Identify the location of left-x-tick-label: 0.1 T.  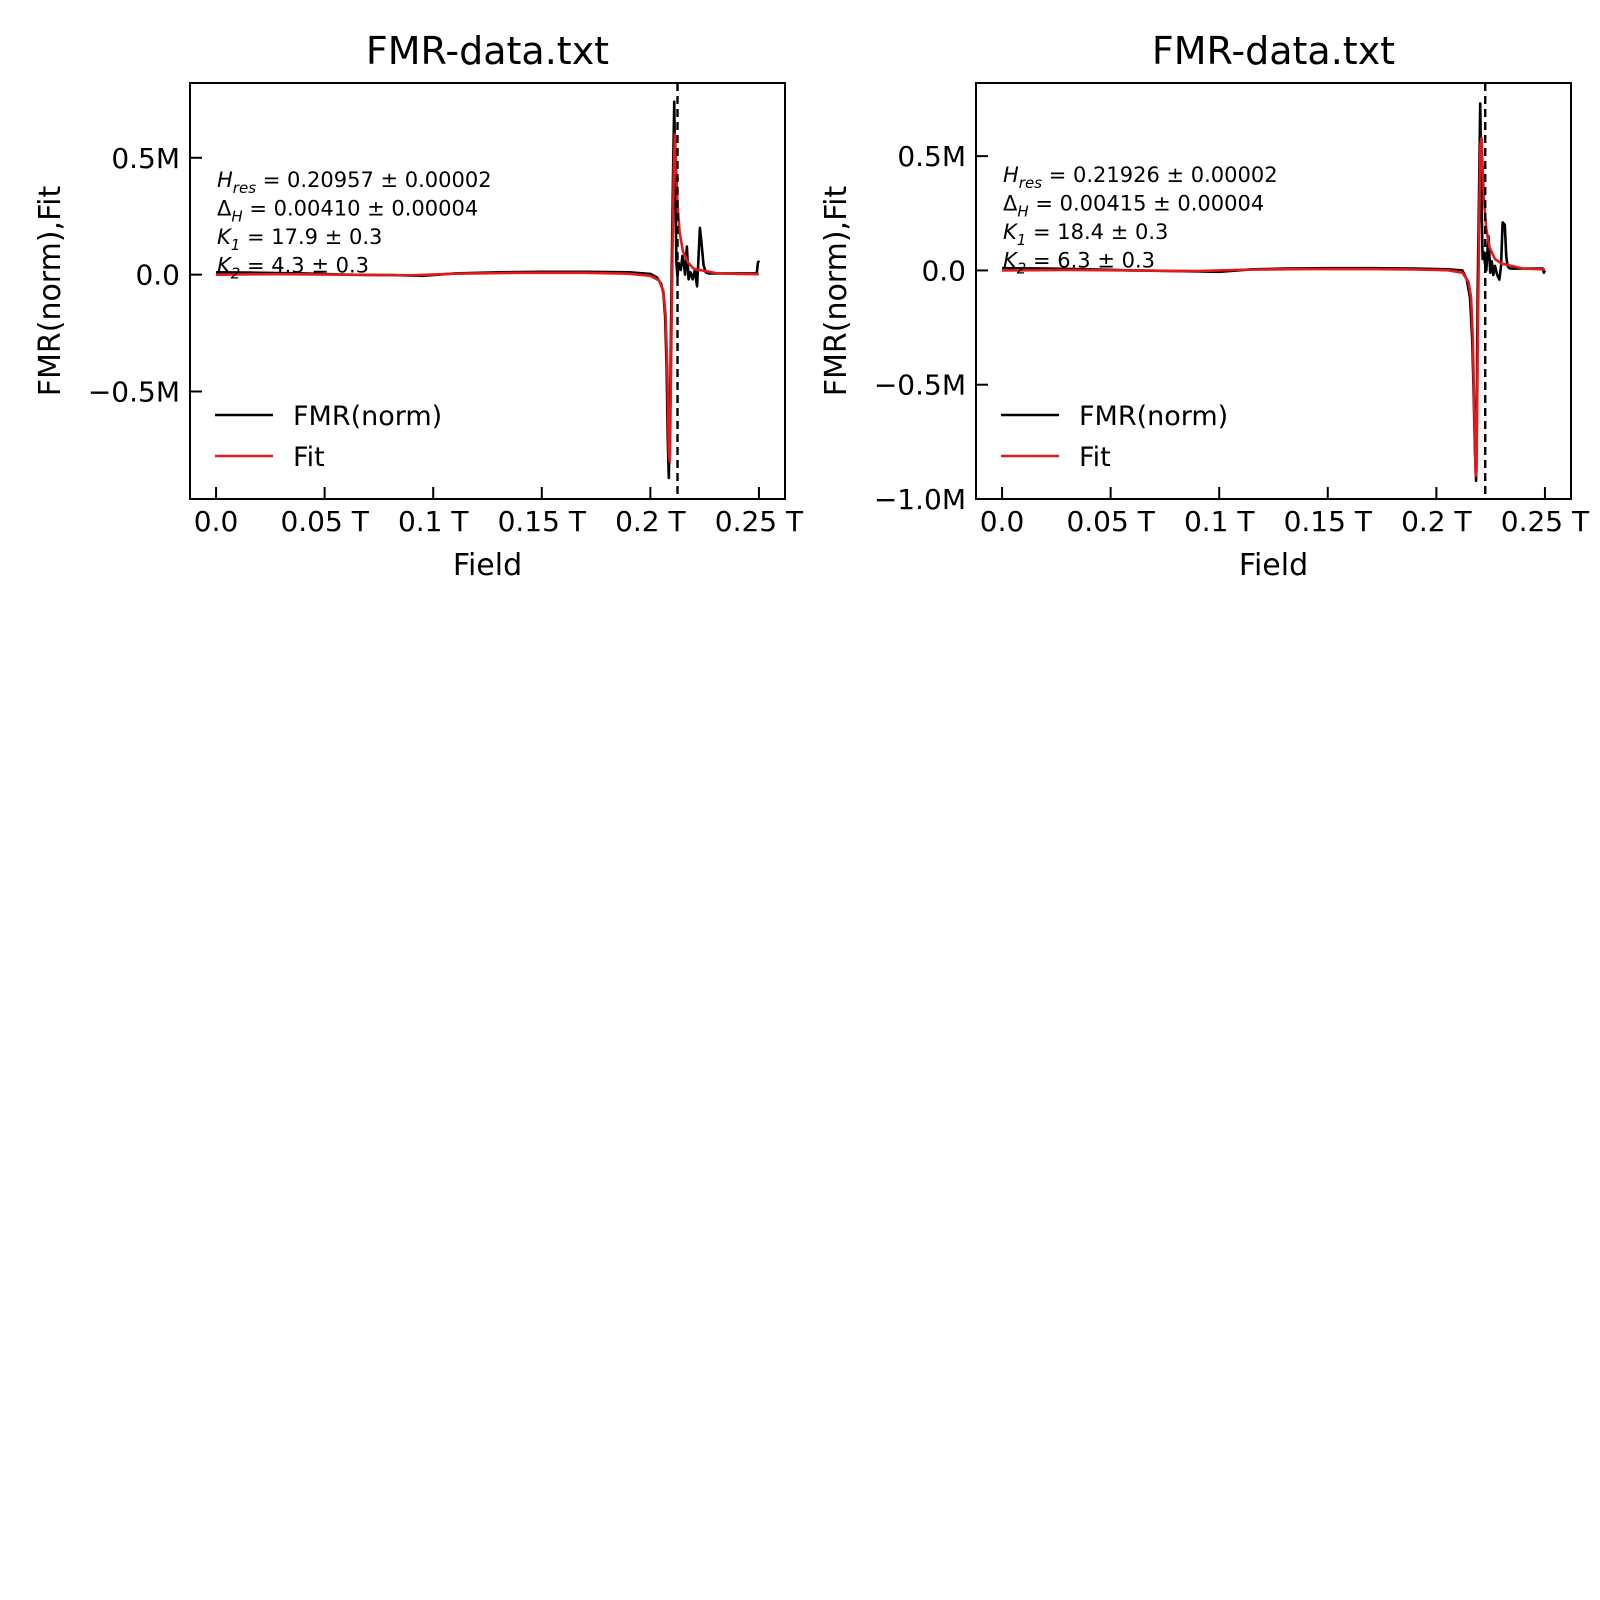
(433, 521).